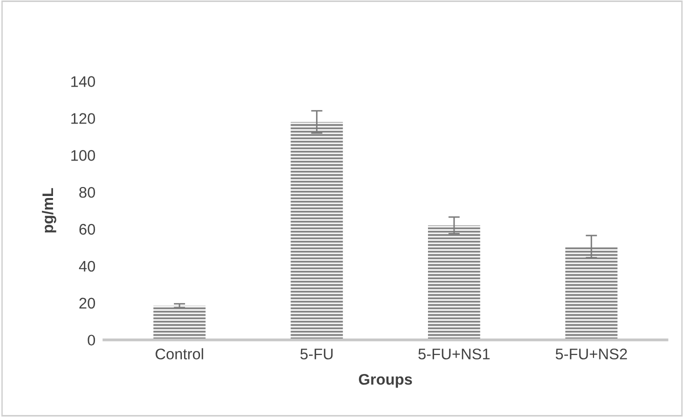 The width and height of the screenshot is (684, 417). Describe the element at coordinates (49, 210) in the screenshot. I see `y-axis-title: pg/mL` at that location.